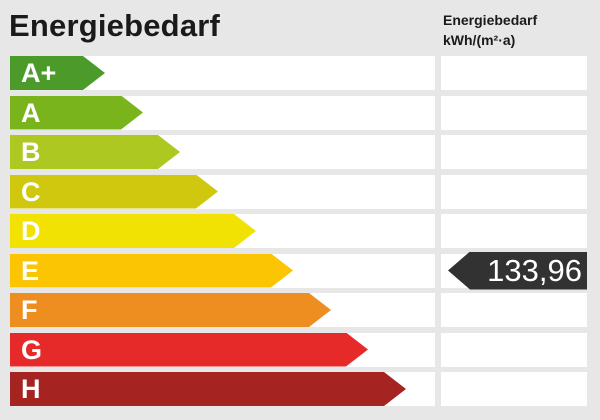 This screenshot has width=600, height=420. I want to click on class-label: C, so click(31, 191).